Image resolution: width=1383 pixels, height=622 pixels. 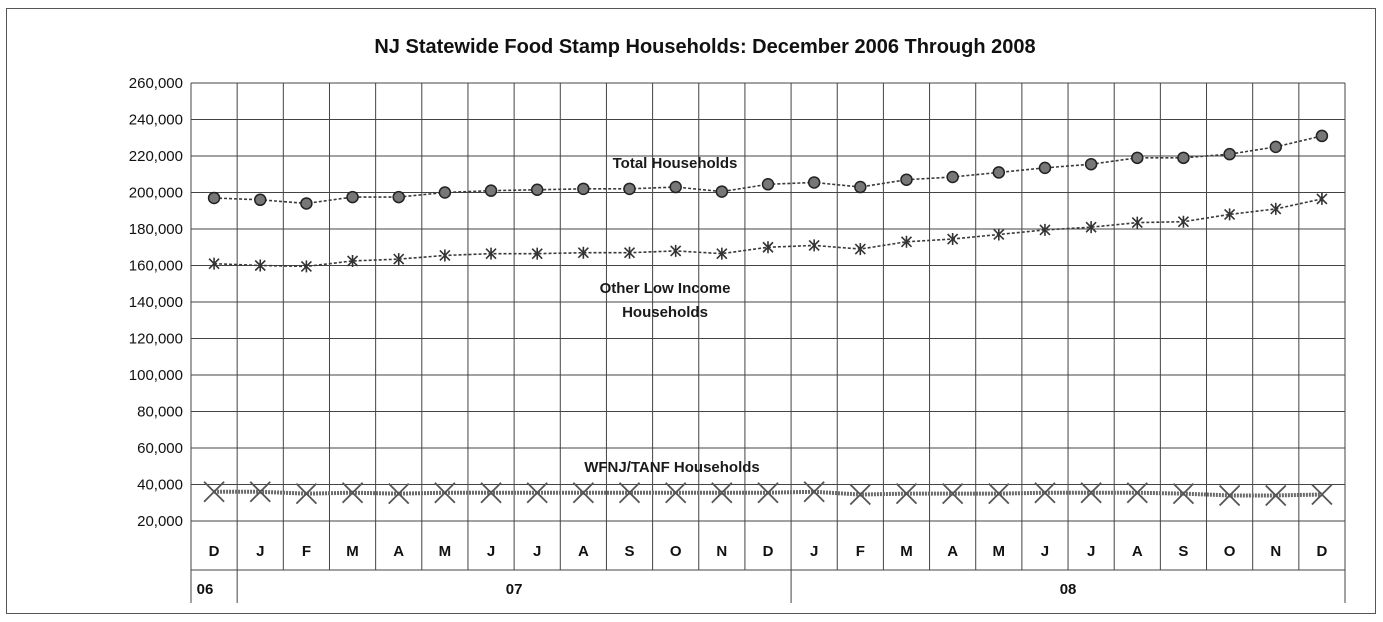 What do you see at coordinates (672, 467) in the screenshot?
I see `series-annotation: WFNJ/TANF Households` at bounding box center [672, 467].